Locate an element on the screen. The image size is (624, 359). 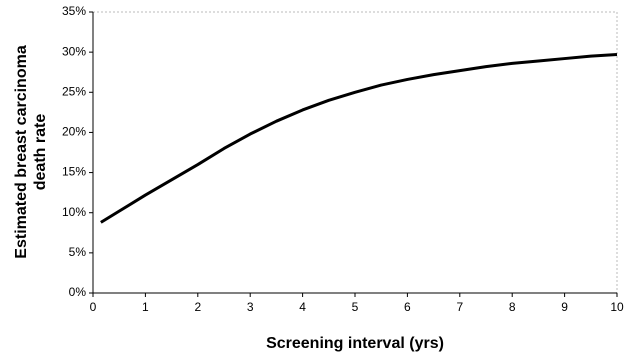
x-tick-label: 9 is located at coordinates (564, 307).